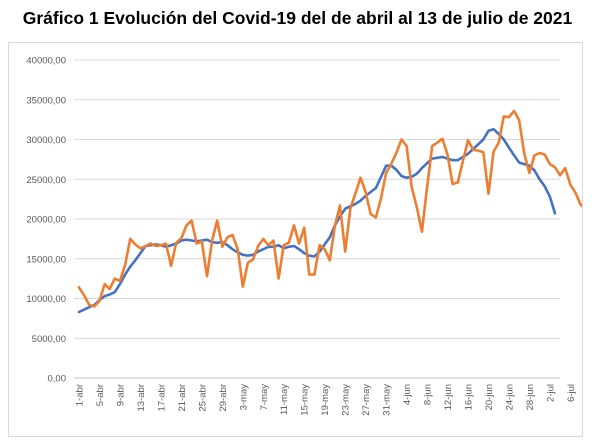  Describe the element at coordinates (120, 395) in the screenshot. I see `x-tick-label: 9-abr` at that location.